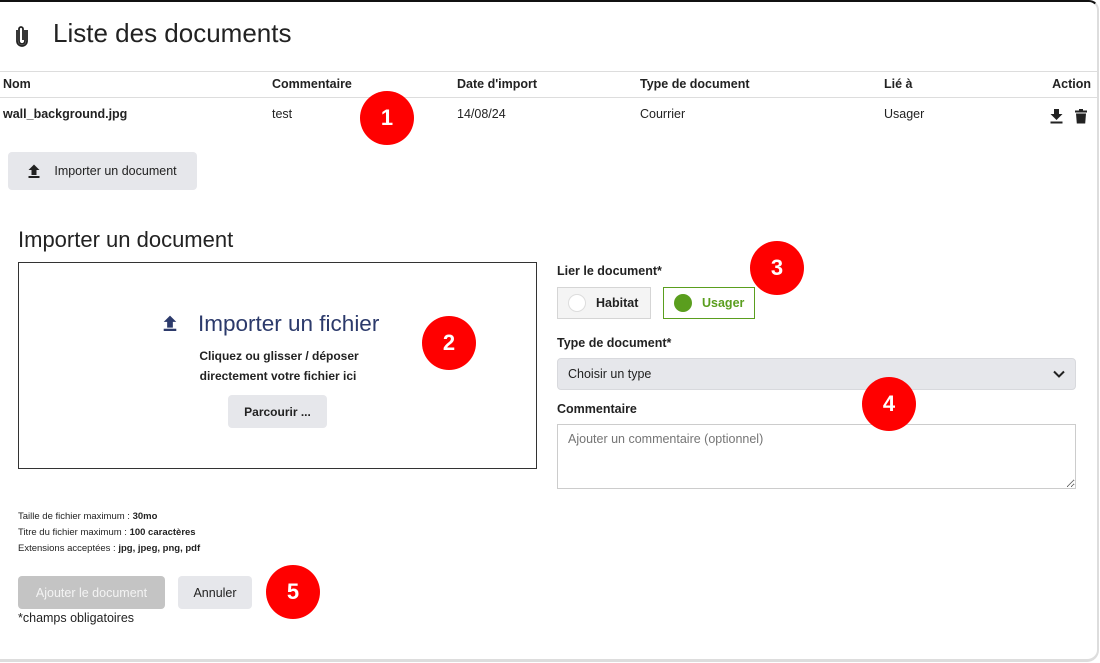  I want to click on radio-usager-label: Usager, so click(723, 303).